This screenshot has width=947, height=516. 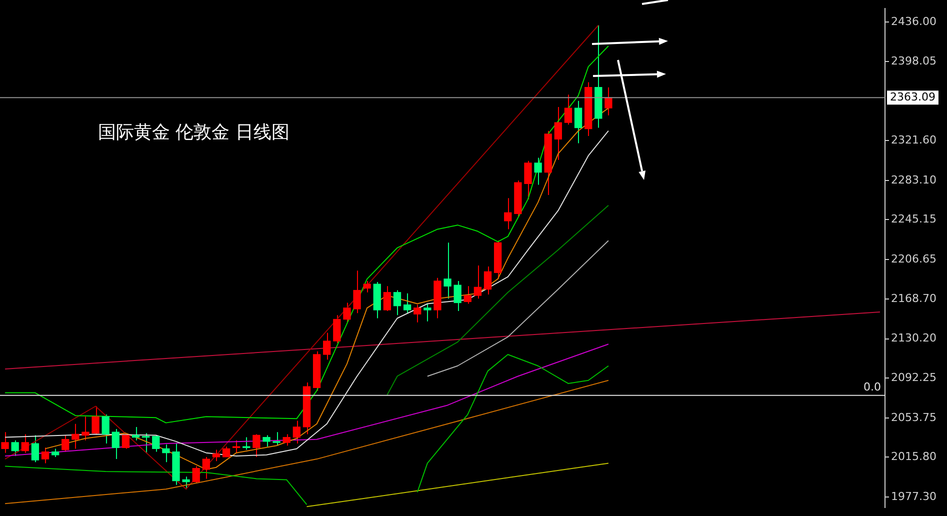 I want to click on annotation: 0.0, so click(x=872, y=387).